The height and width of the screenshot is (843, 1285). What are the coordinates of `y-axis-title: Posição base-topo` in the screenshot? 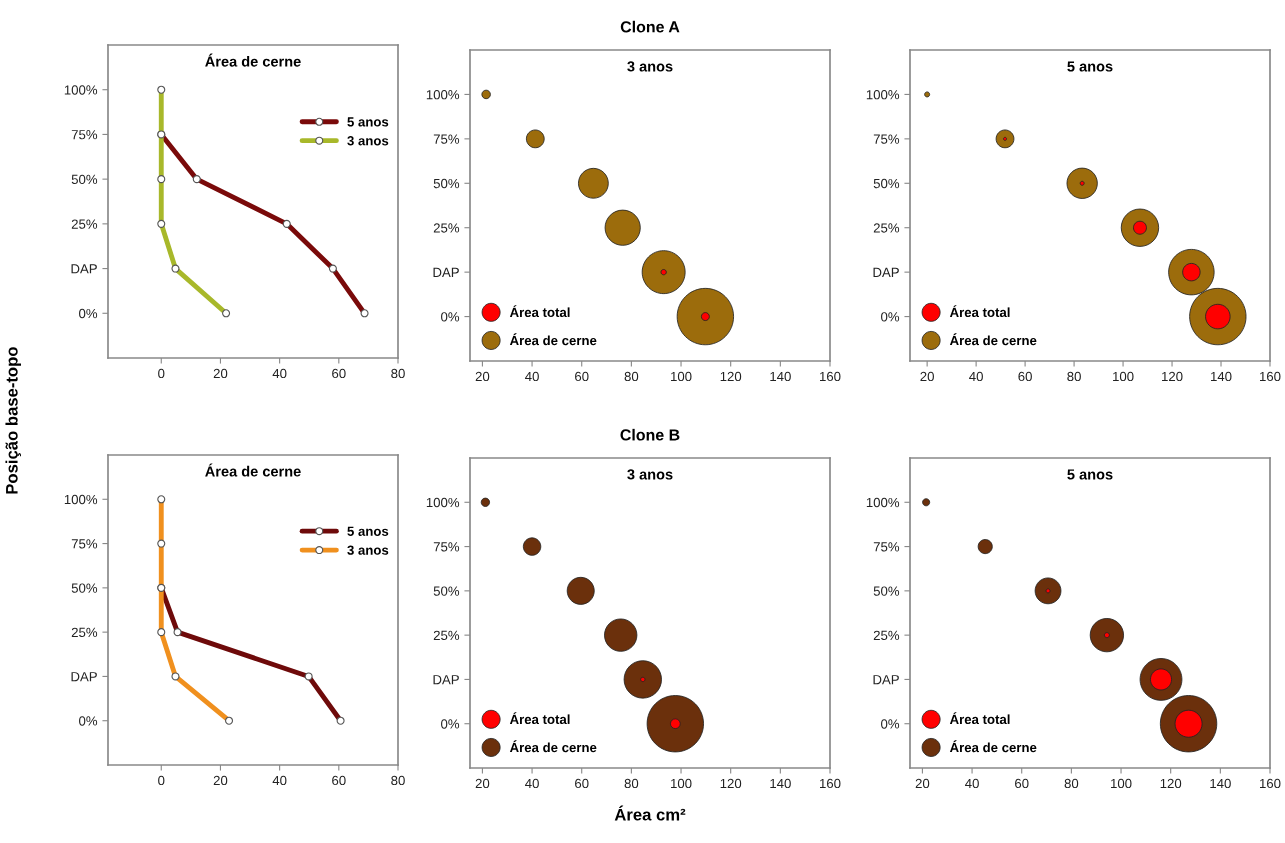 It's located at (13, 420).